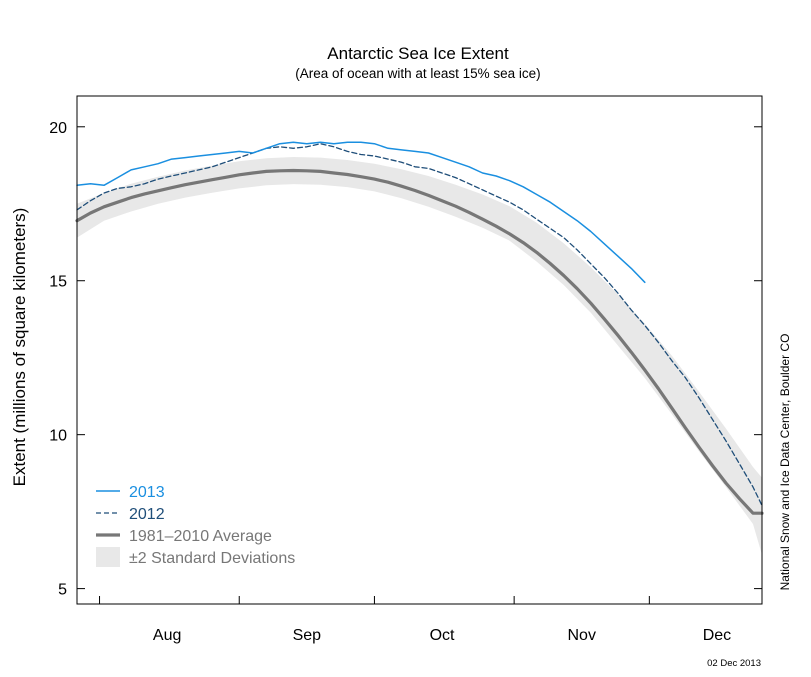 This screenshot has width=811, height=677. I want to click on x-tick-label: Sep, so click(307, 635).